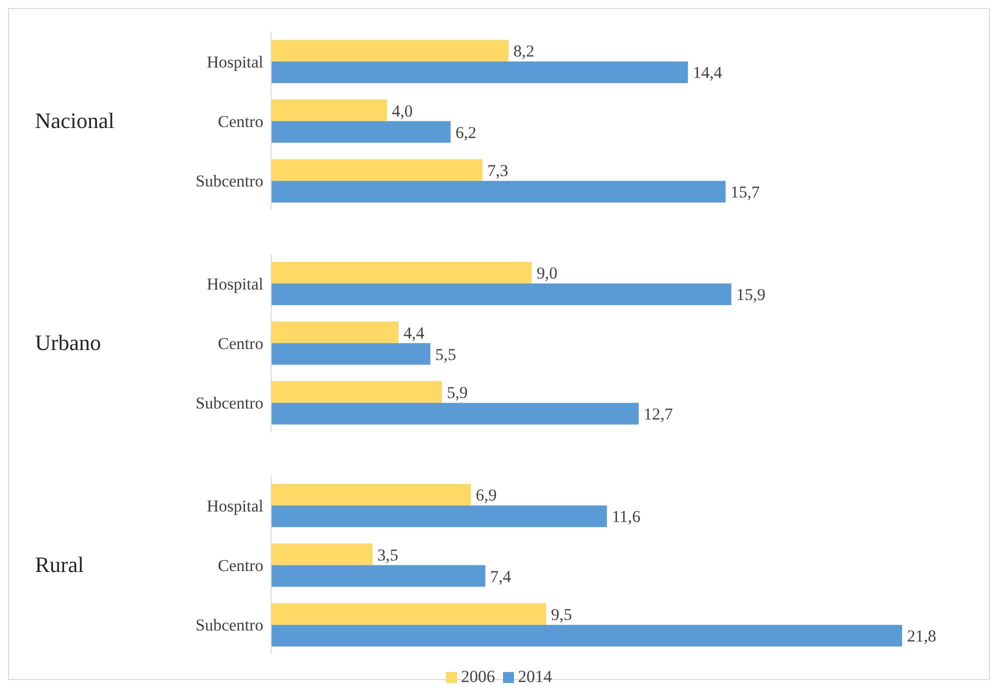 This screenshot has width=1000, height=691. What do you see at coordinates (387, 554) in the screenshot?
I see `data-label: 3,5` at bounding box center [387, 554].